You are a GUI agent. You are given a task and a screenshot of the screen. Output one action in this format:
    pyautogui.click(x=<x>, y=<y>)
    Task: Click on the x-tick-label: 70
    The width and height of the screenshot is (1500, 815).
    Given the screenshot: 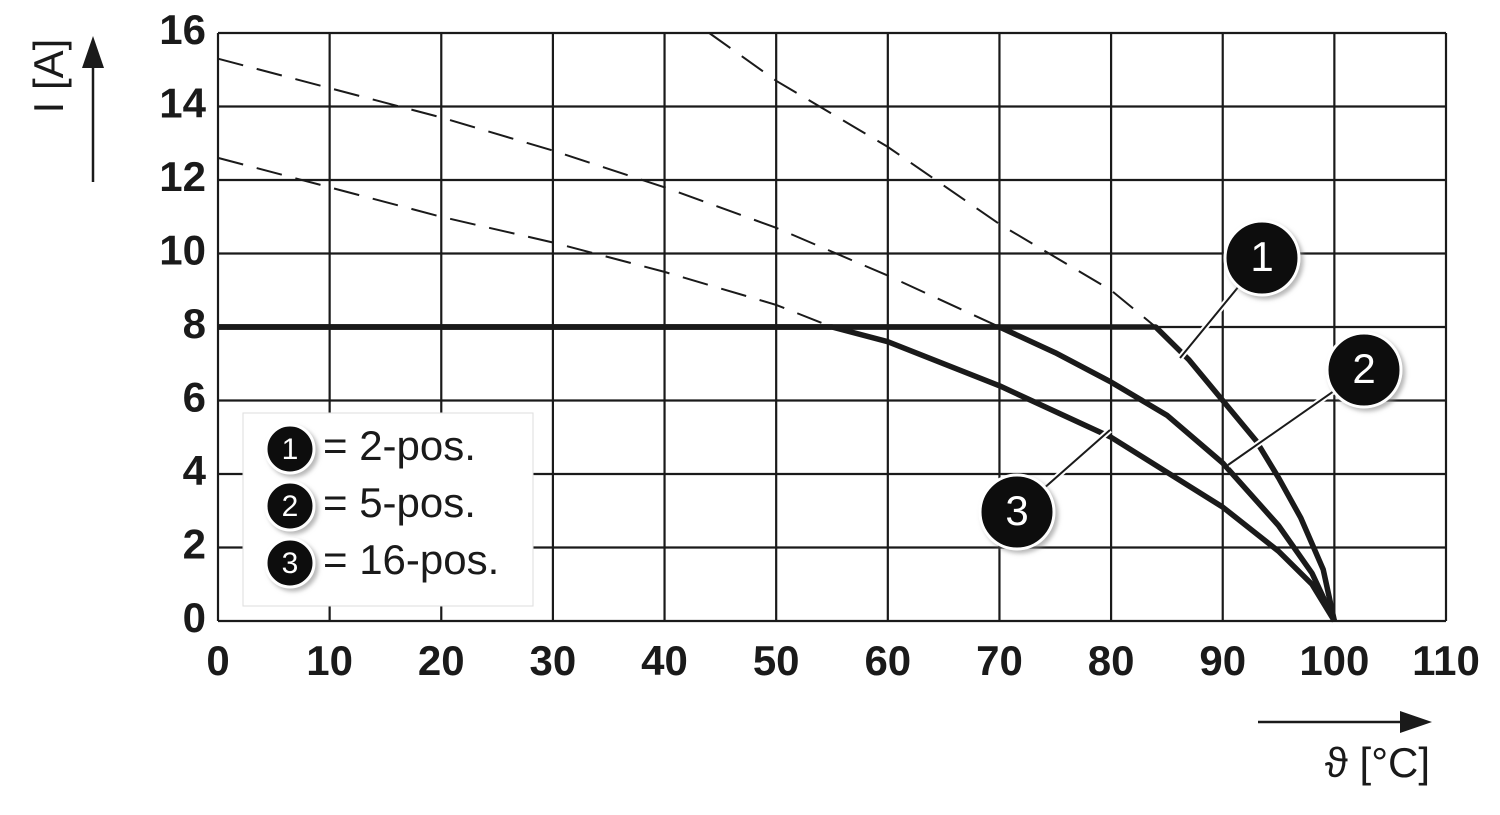 What is the action you would take?
    pyautogui.click(x=999, y=660)
    